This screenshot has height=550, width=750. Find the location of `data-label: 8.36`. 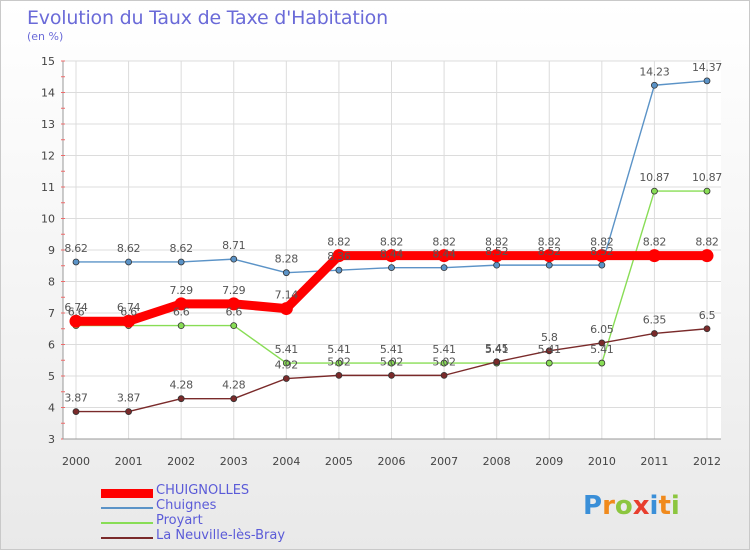

data-label: 8.36 is located at coordinates (339, 256).